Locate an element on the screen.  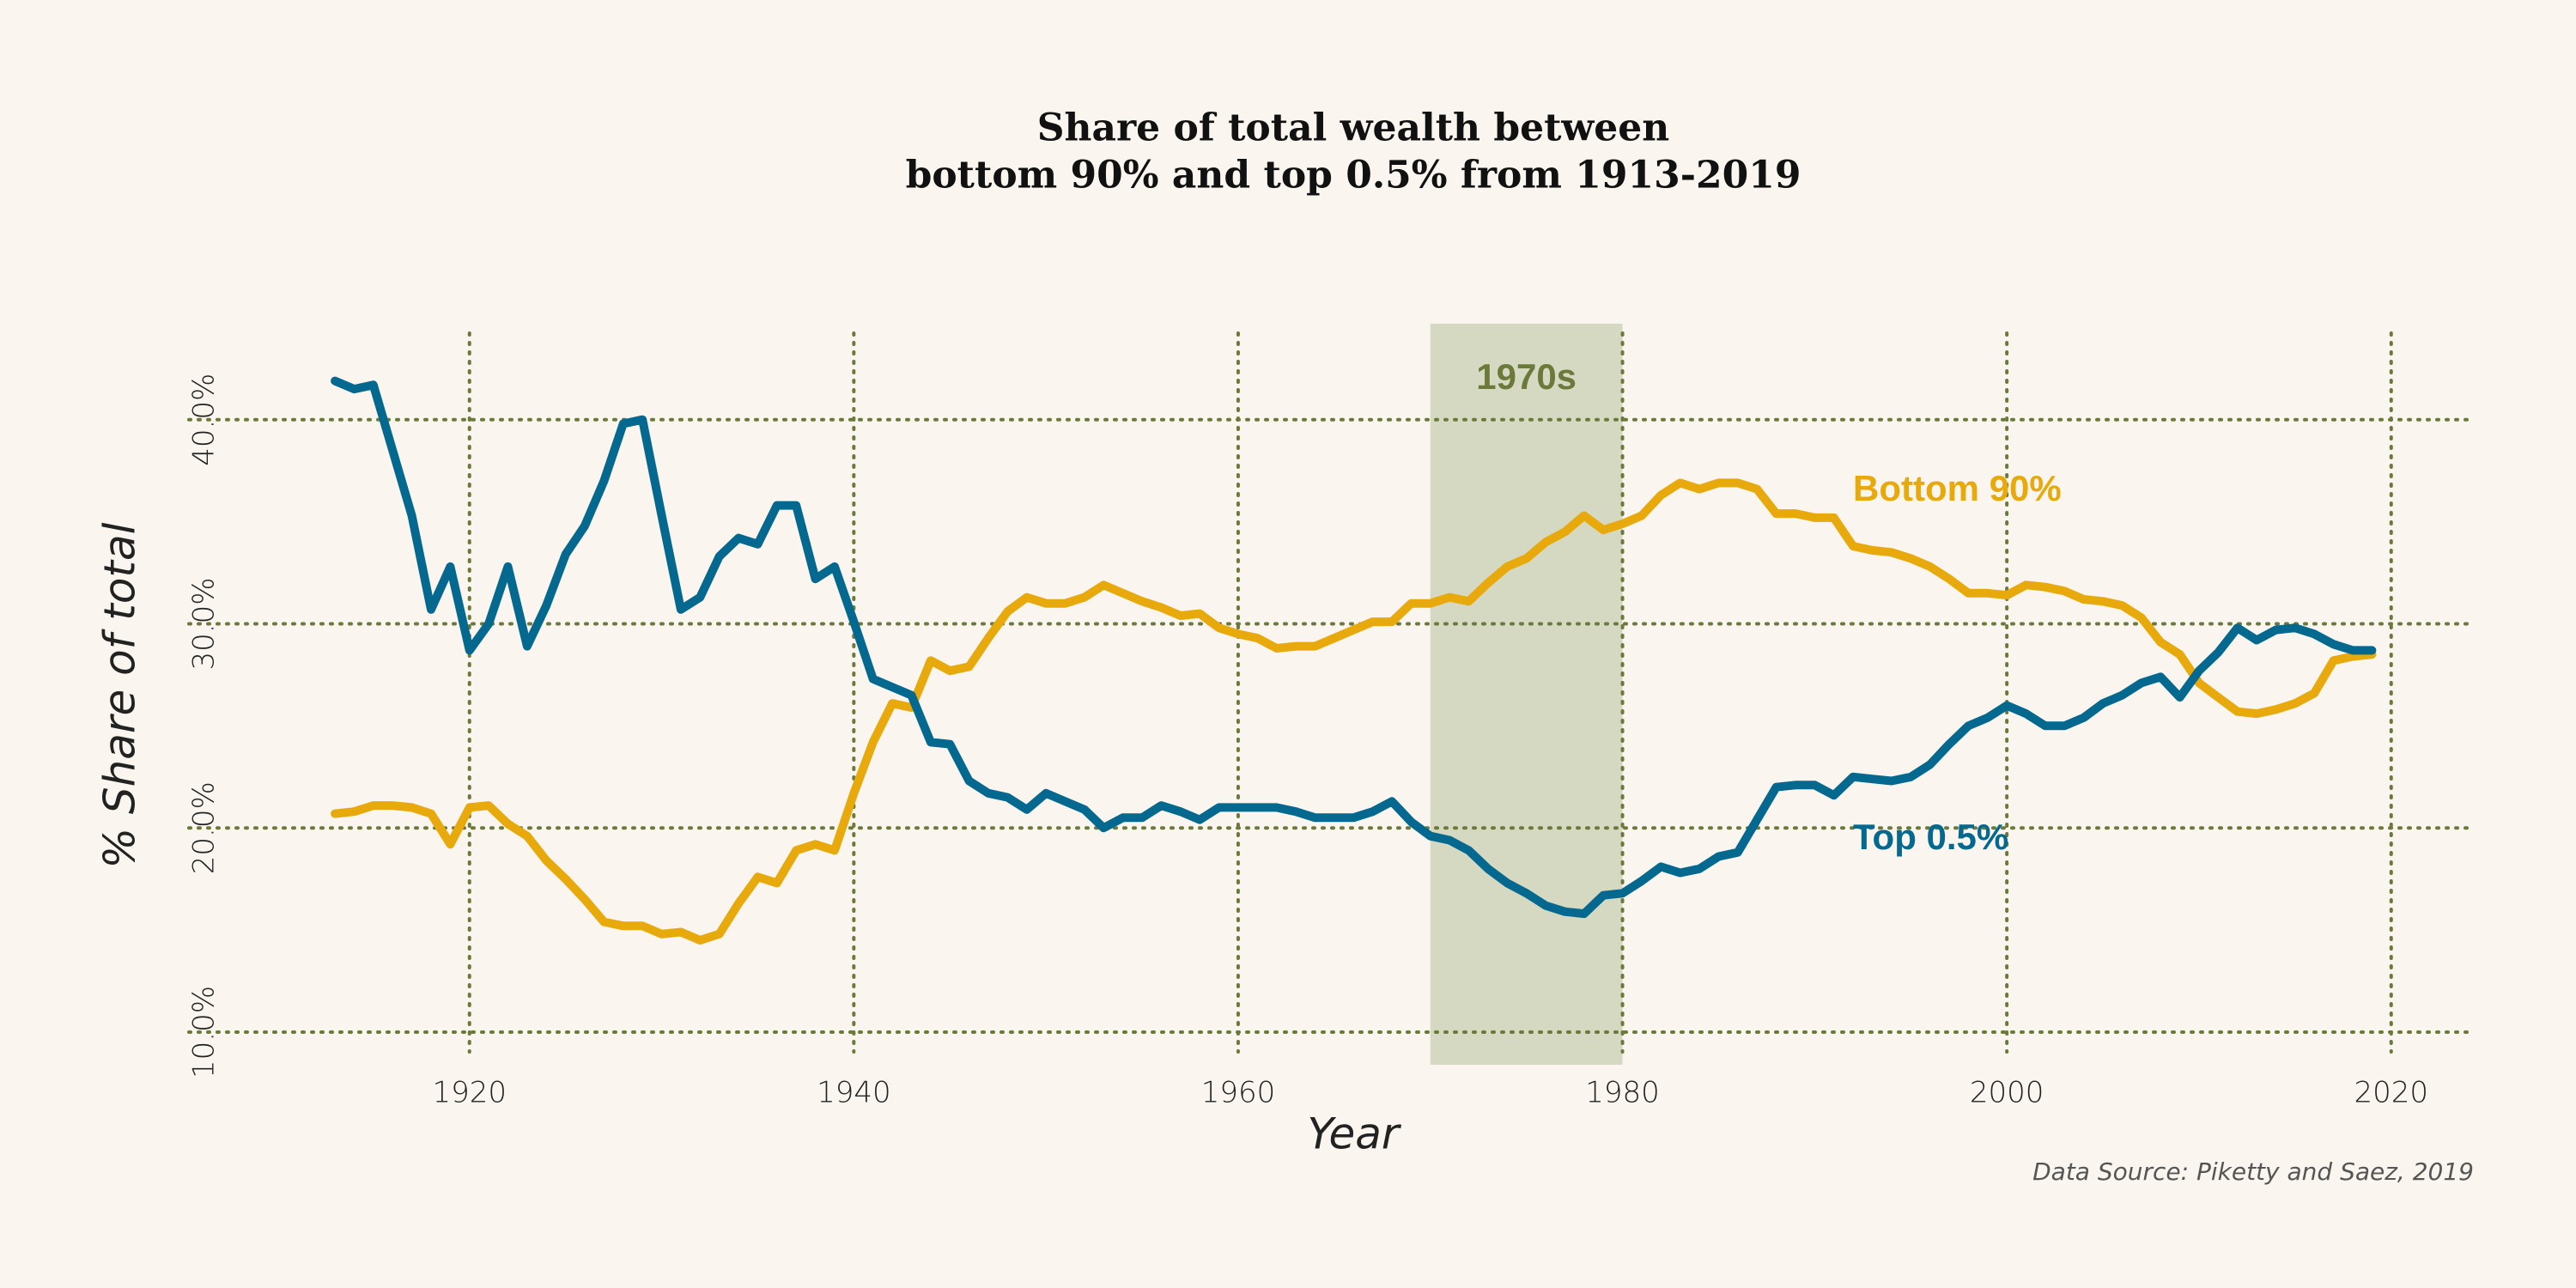
highlight-label: 1970s is located at coordinates (1526, 377).